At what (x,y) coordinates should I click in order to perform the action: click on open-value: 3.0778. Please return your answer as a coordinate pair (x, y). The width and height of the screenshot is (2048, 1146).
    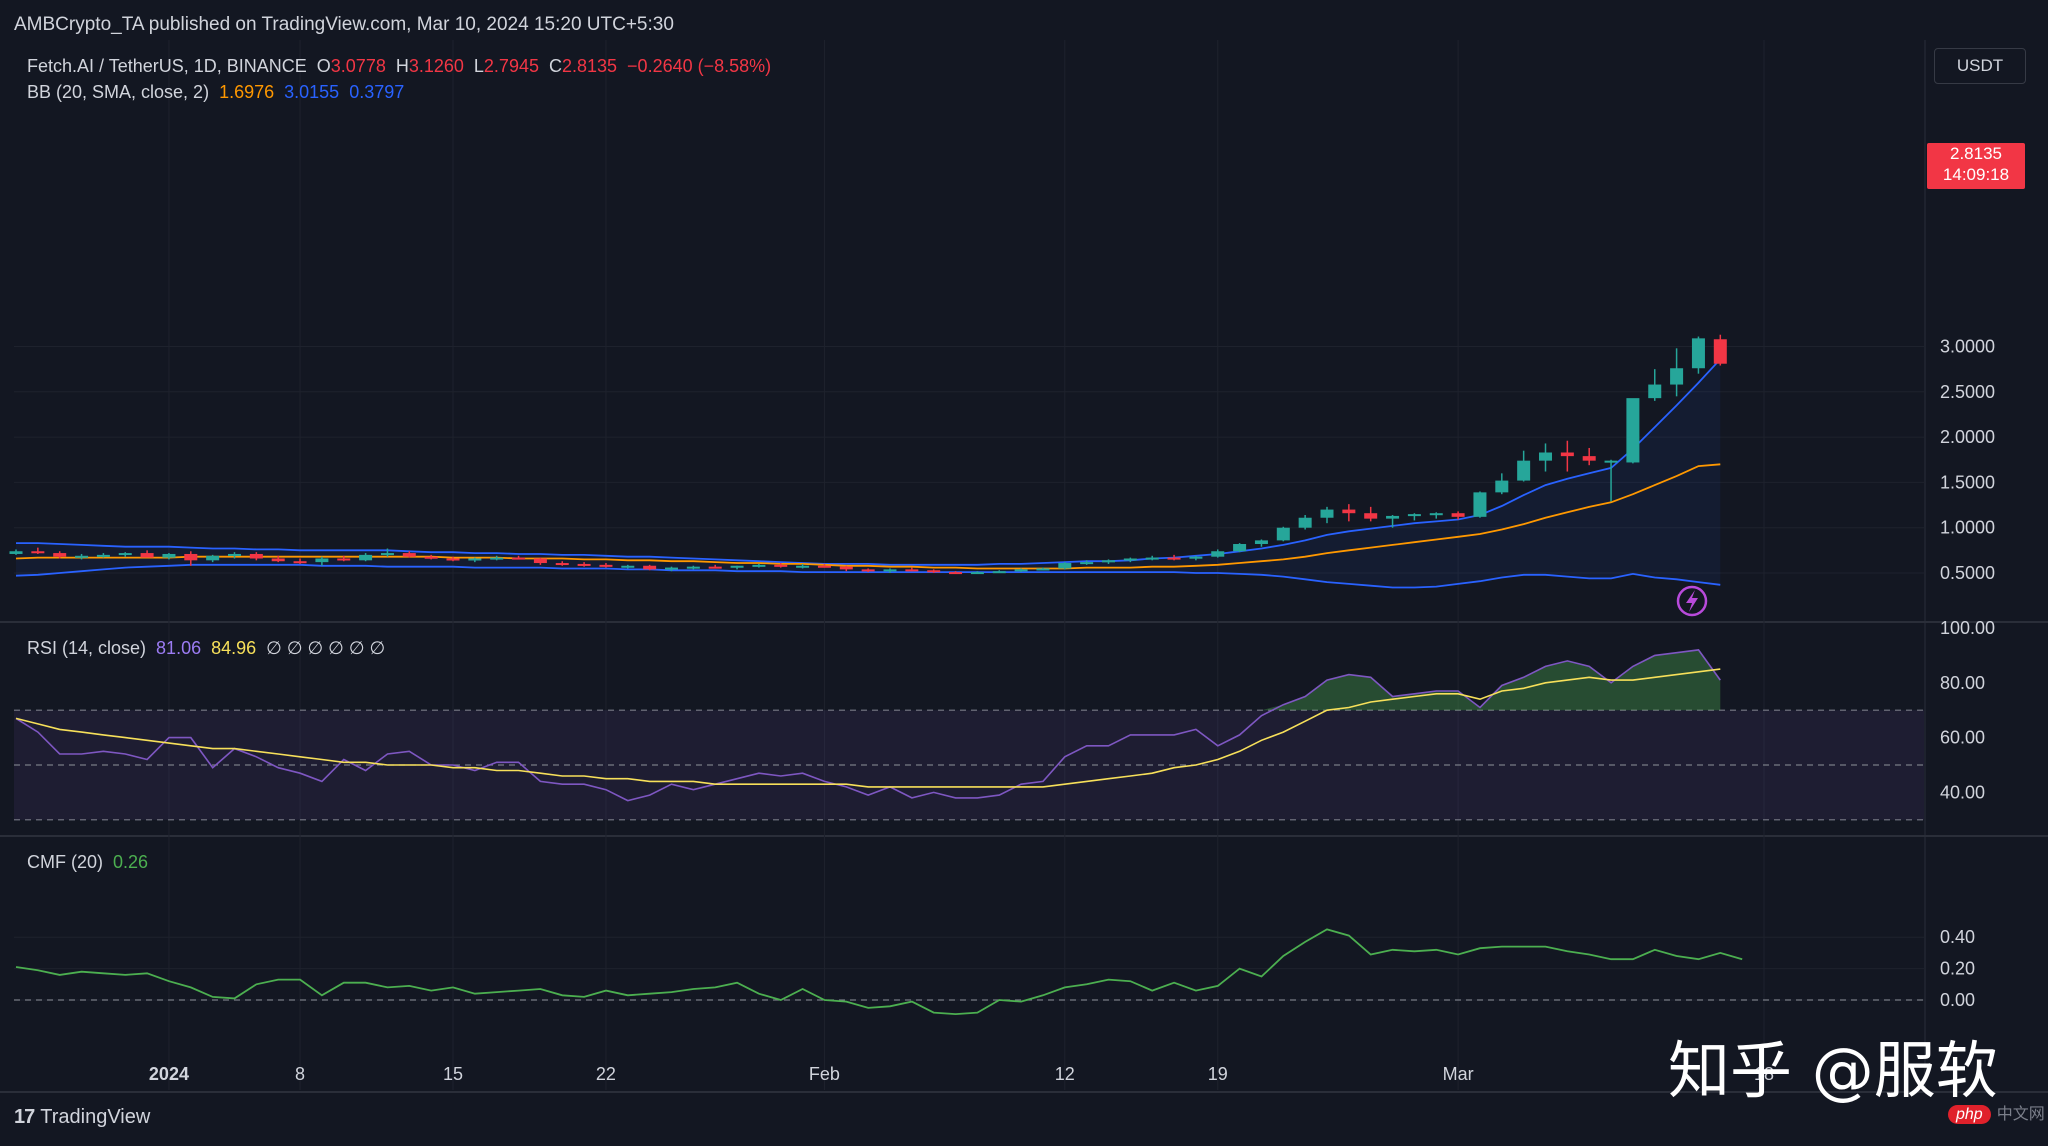
    Looking at the image, I should click on (358, 66).